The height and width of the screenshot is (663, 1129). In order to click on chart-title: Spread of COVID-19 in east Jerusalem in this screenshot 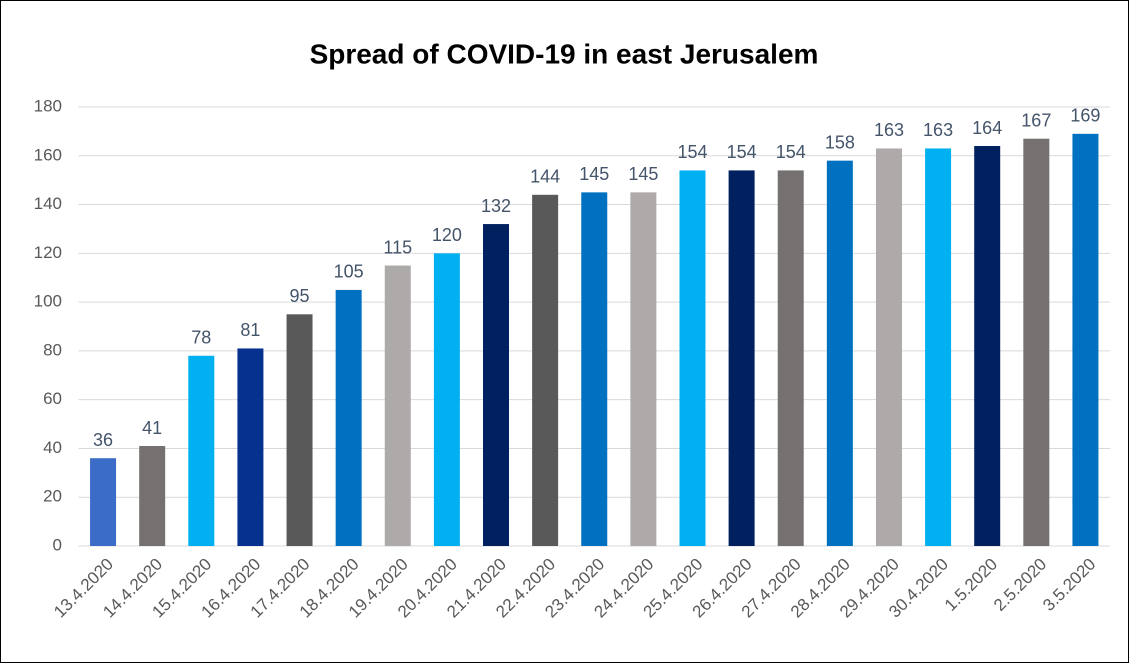, I will do `click(564, 53)`.